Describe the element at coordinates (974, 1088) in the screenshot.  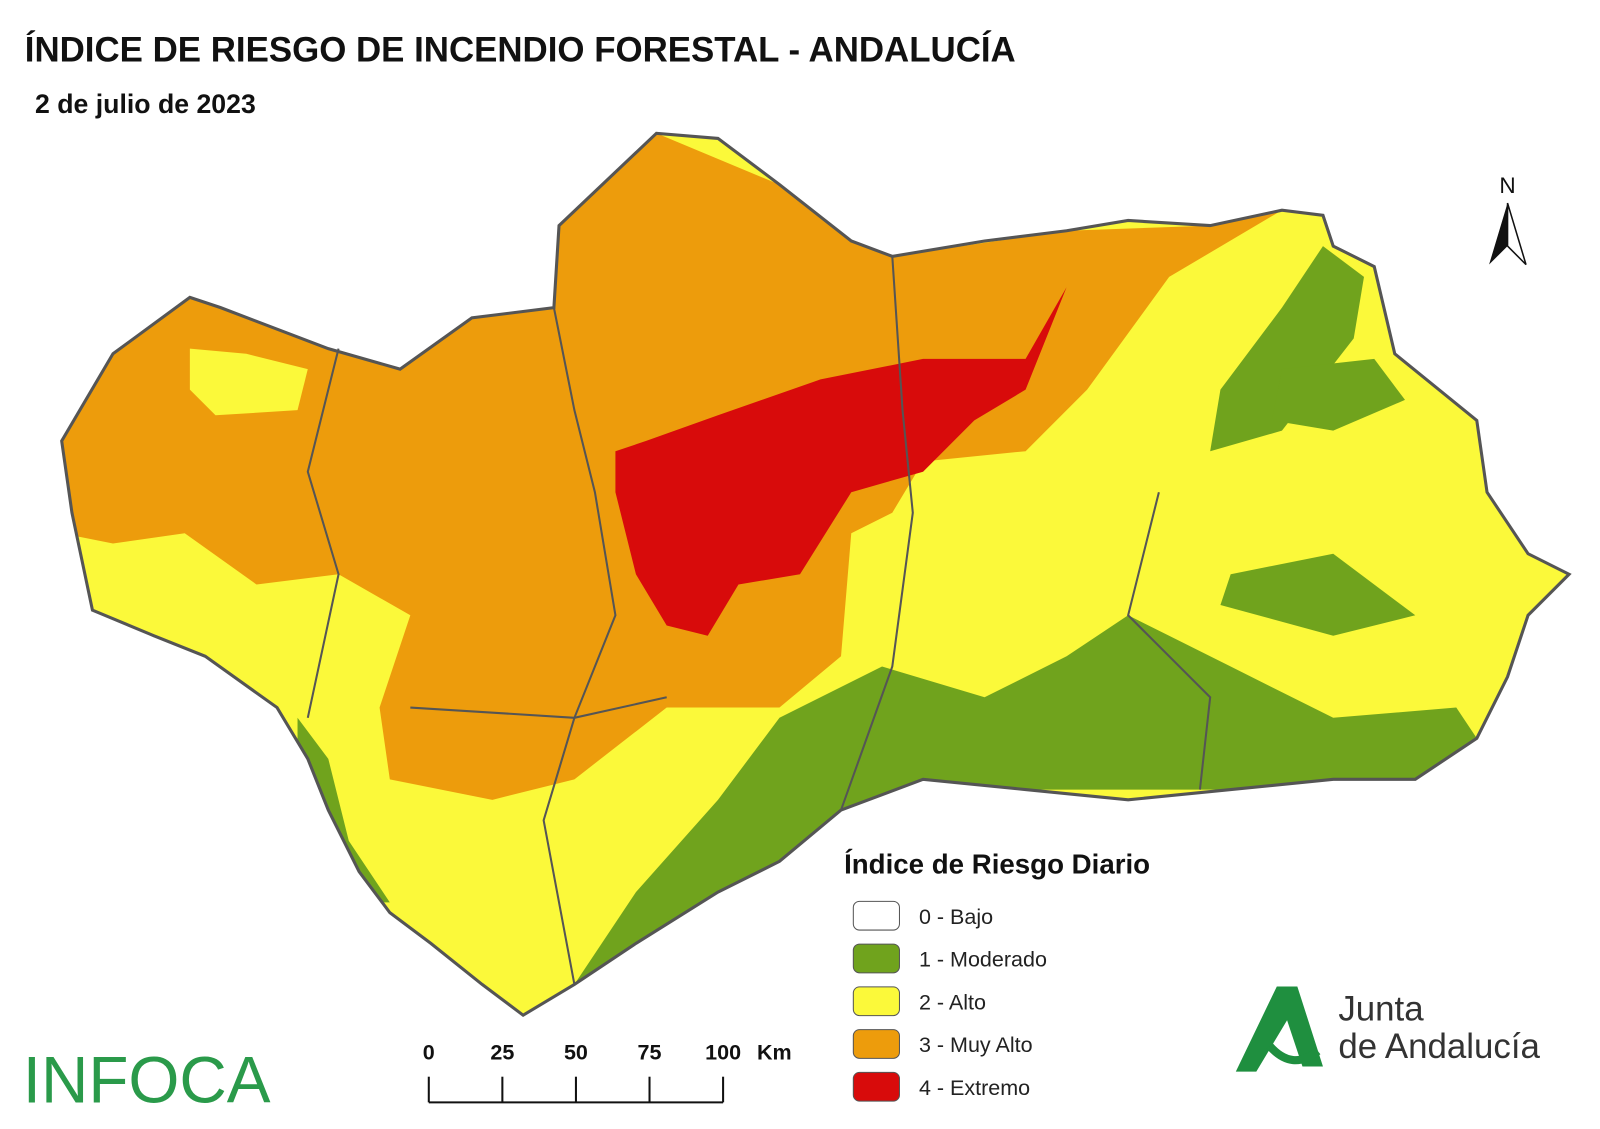
I see `legend-label: 4 - Extremo` at that location.